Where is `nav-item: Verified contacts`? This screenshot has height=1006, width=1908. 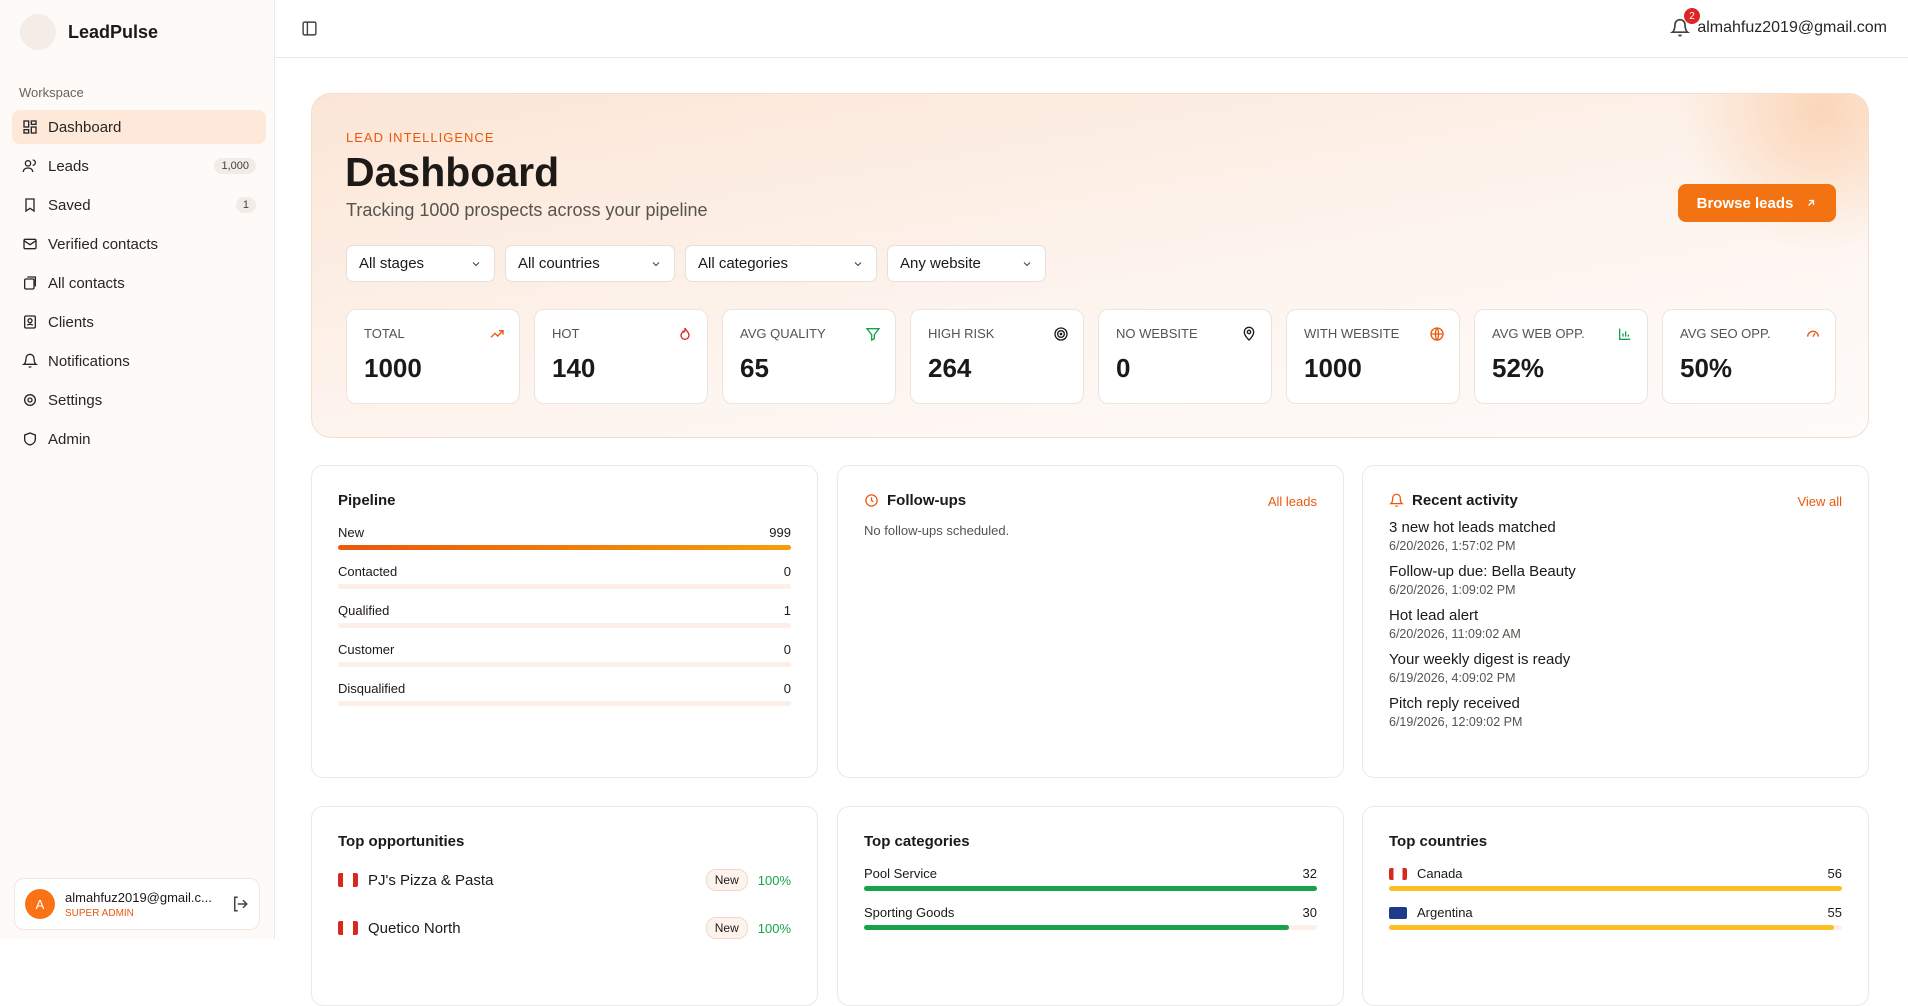 nav-item: Verified contacts is located at coordinates (139, 244).